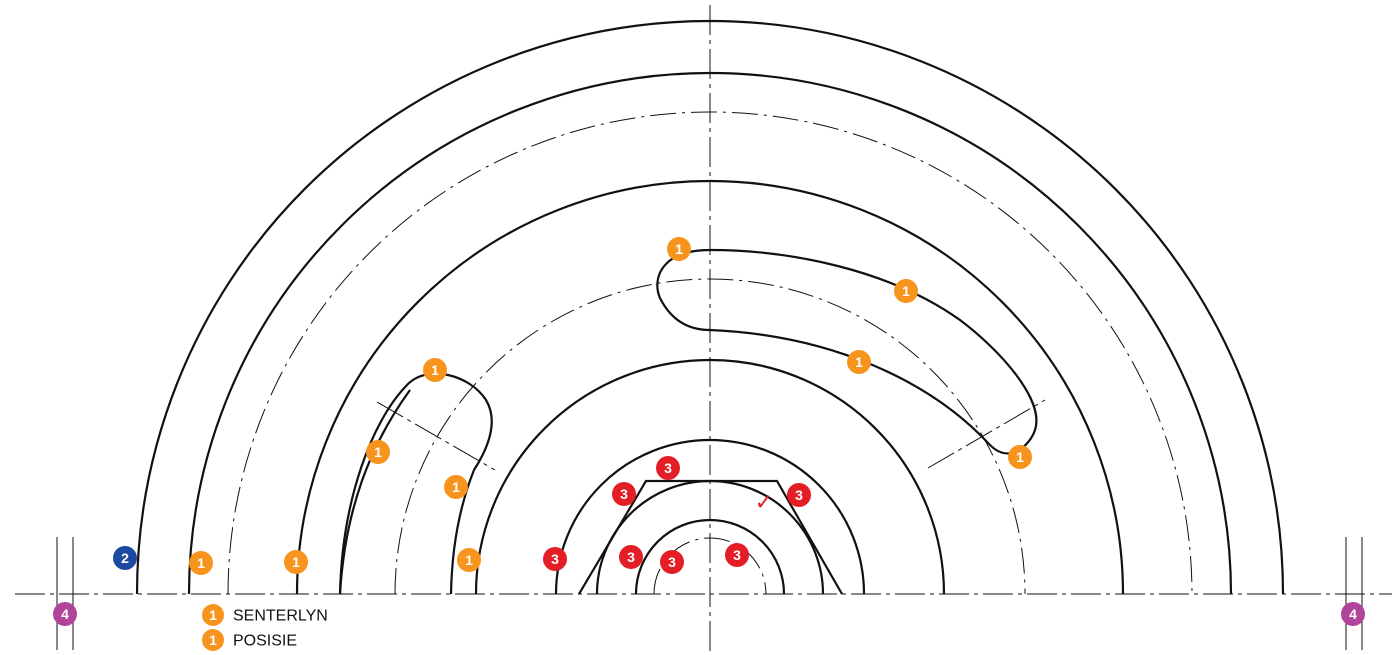  I want to click on legend-item-senterlyn-number: 1, so click(213, 615).